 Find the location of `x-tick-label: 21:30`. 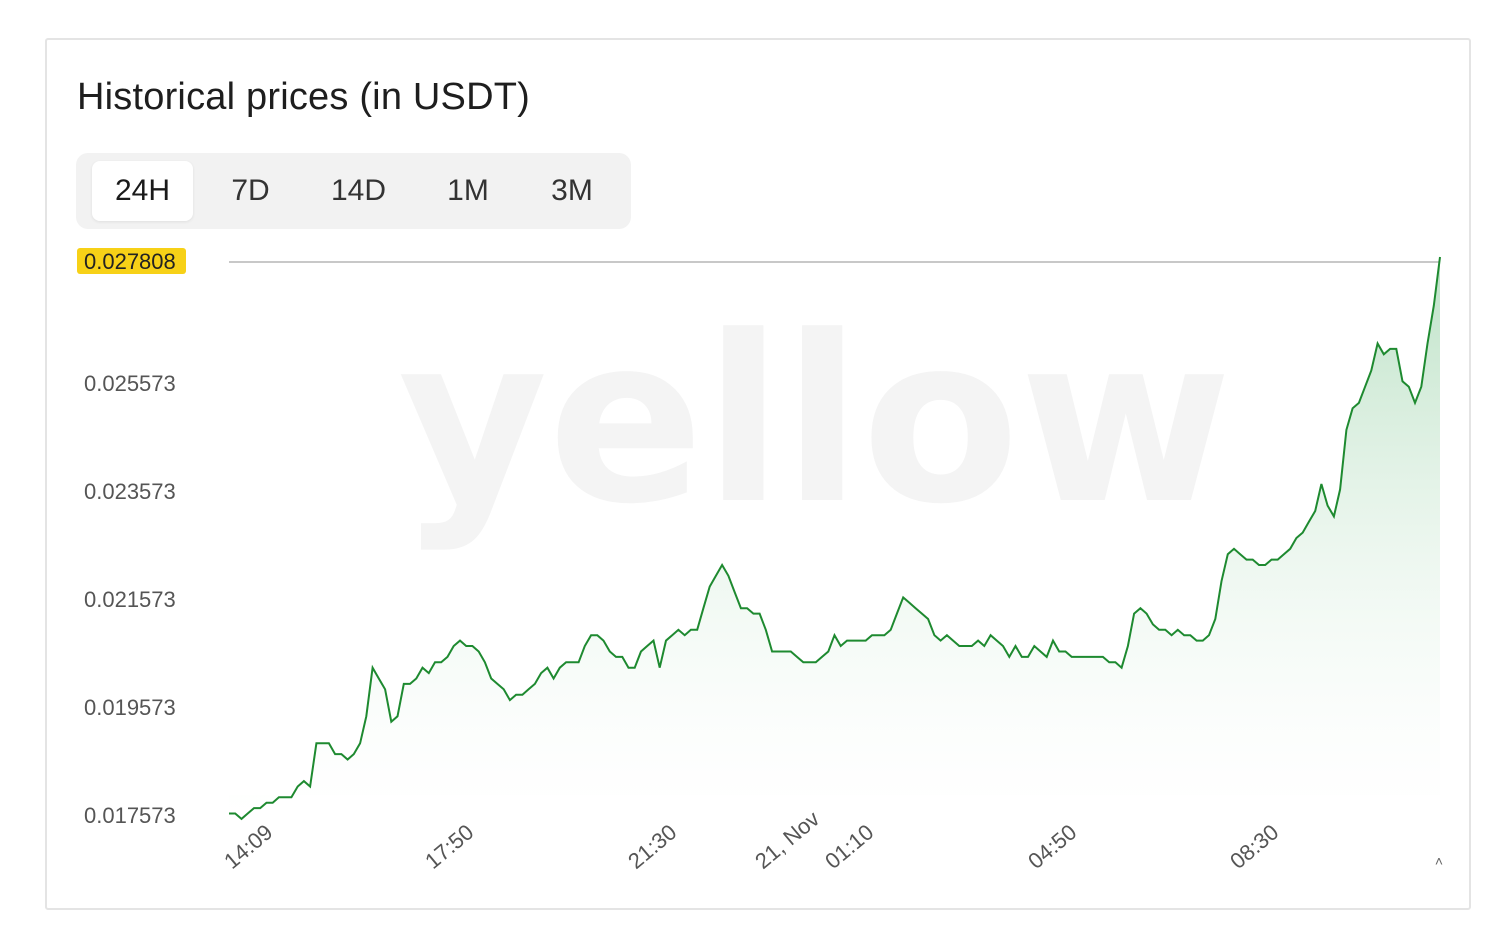

x-tick-label: 21:30 is located at coordinates (652, 846).